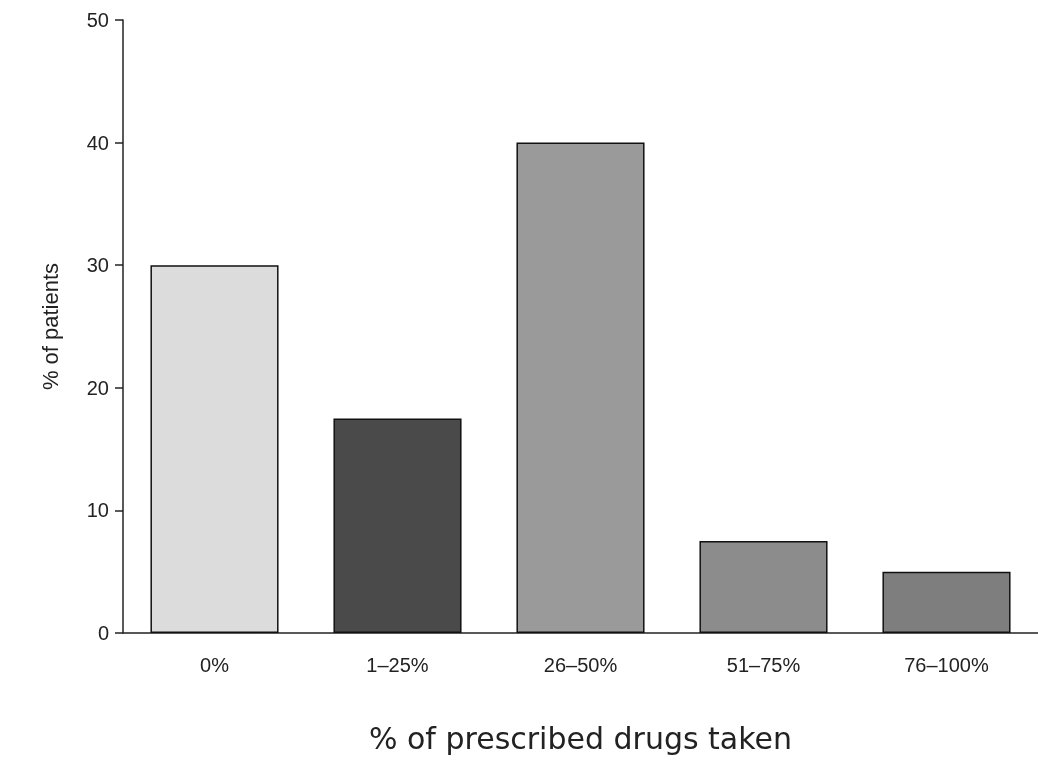 Image resolution: width=1038 pixels, height=772 pixels. What do you see at coordinates (103, 633) in the screenshot?
I see `y-tick-label: 0` at bounding box center [103, 633].